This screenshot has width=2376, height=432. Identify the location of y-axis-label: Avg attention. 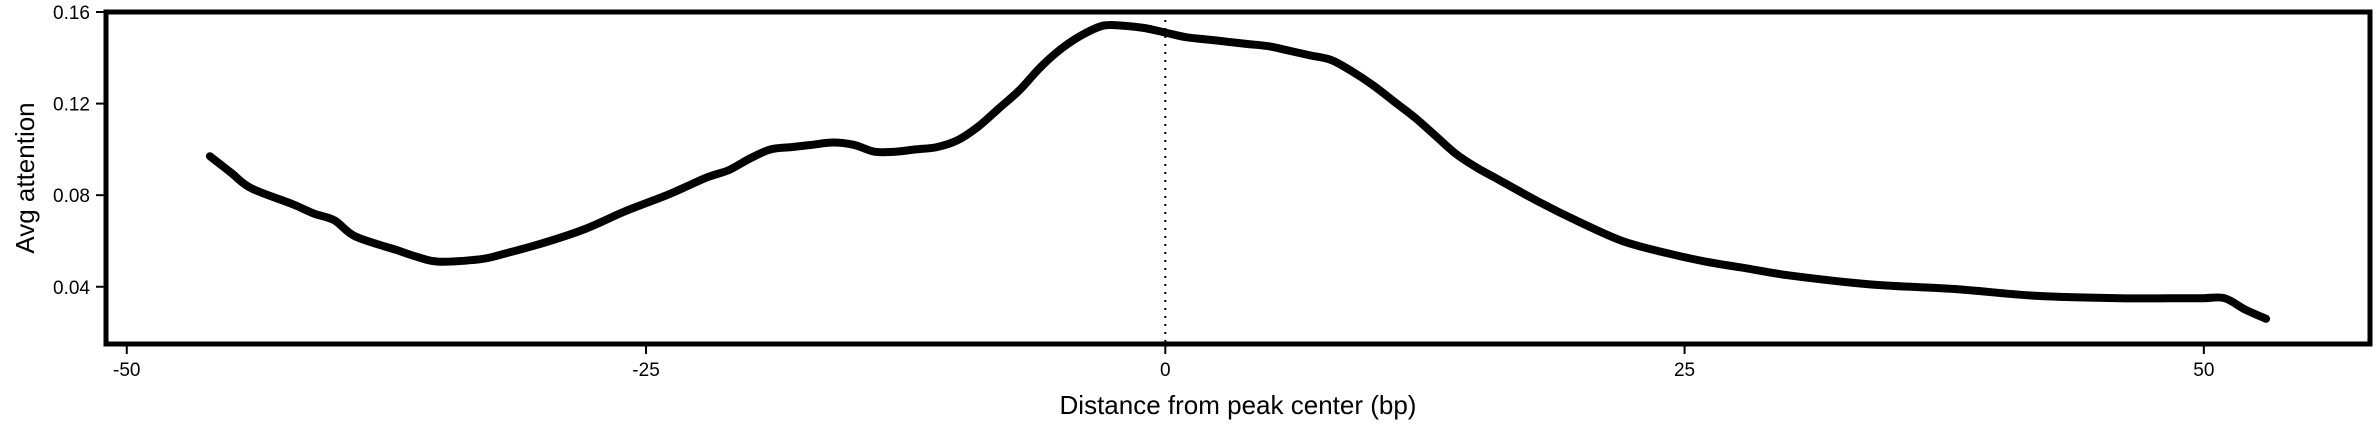
(25, 177).